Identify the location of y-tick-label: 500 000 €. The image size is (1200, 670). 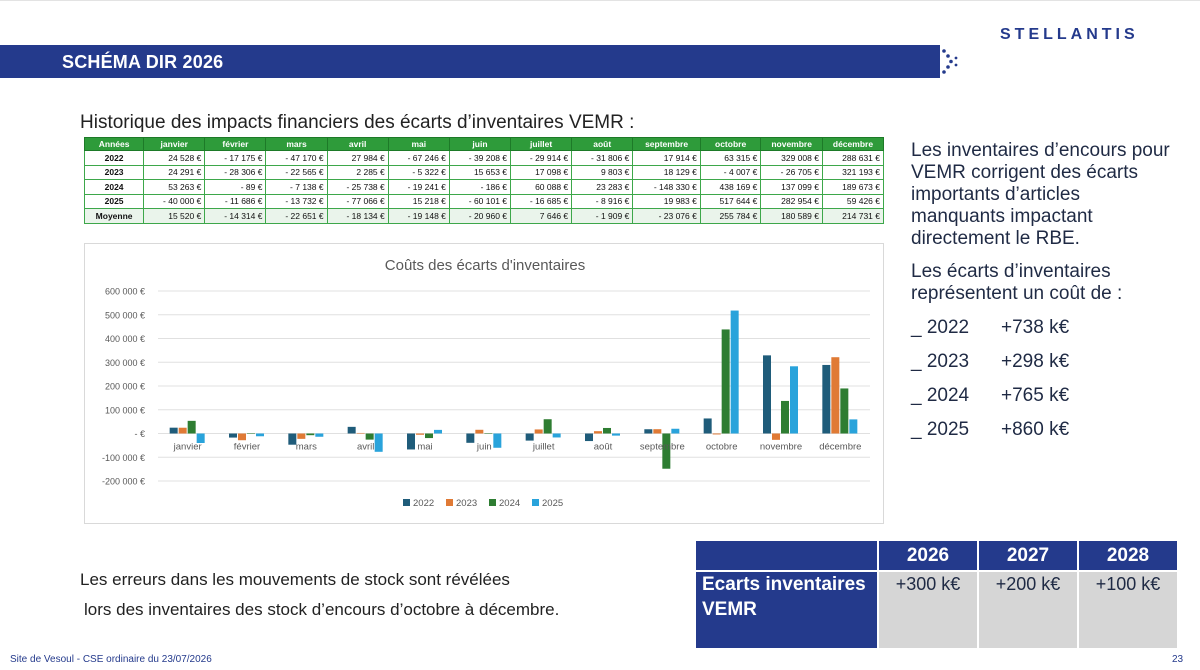
(125, 315).